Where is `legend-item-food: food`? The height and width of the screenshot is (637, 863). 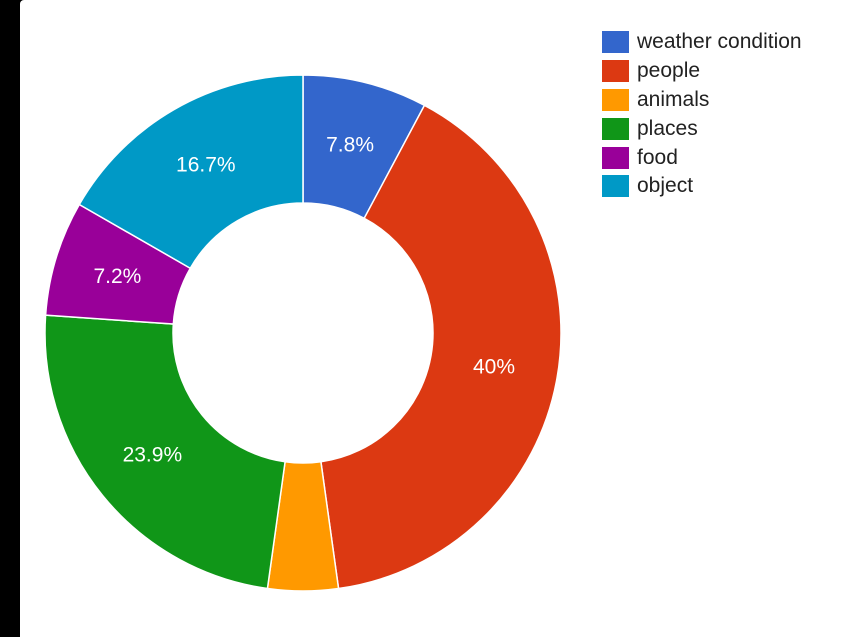 legend-item-food: food is located at coordinates (702, 157).